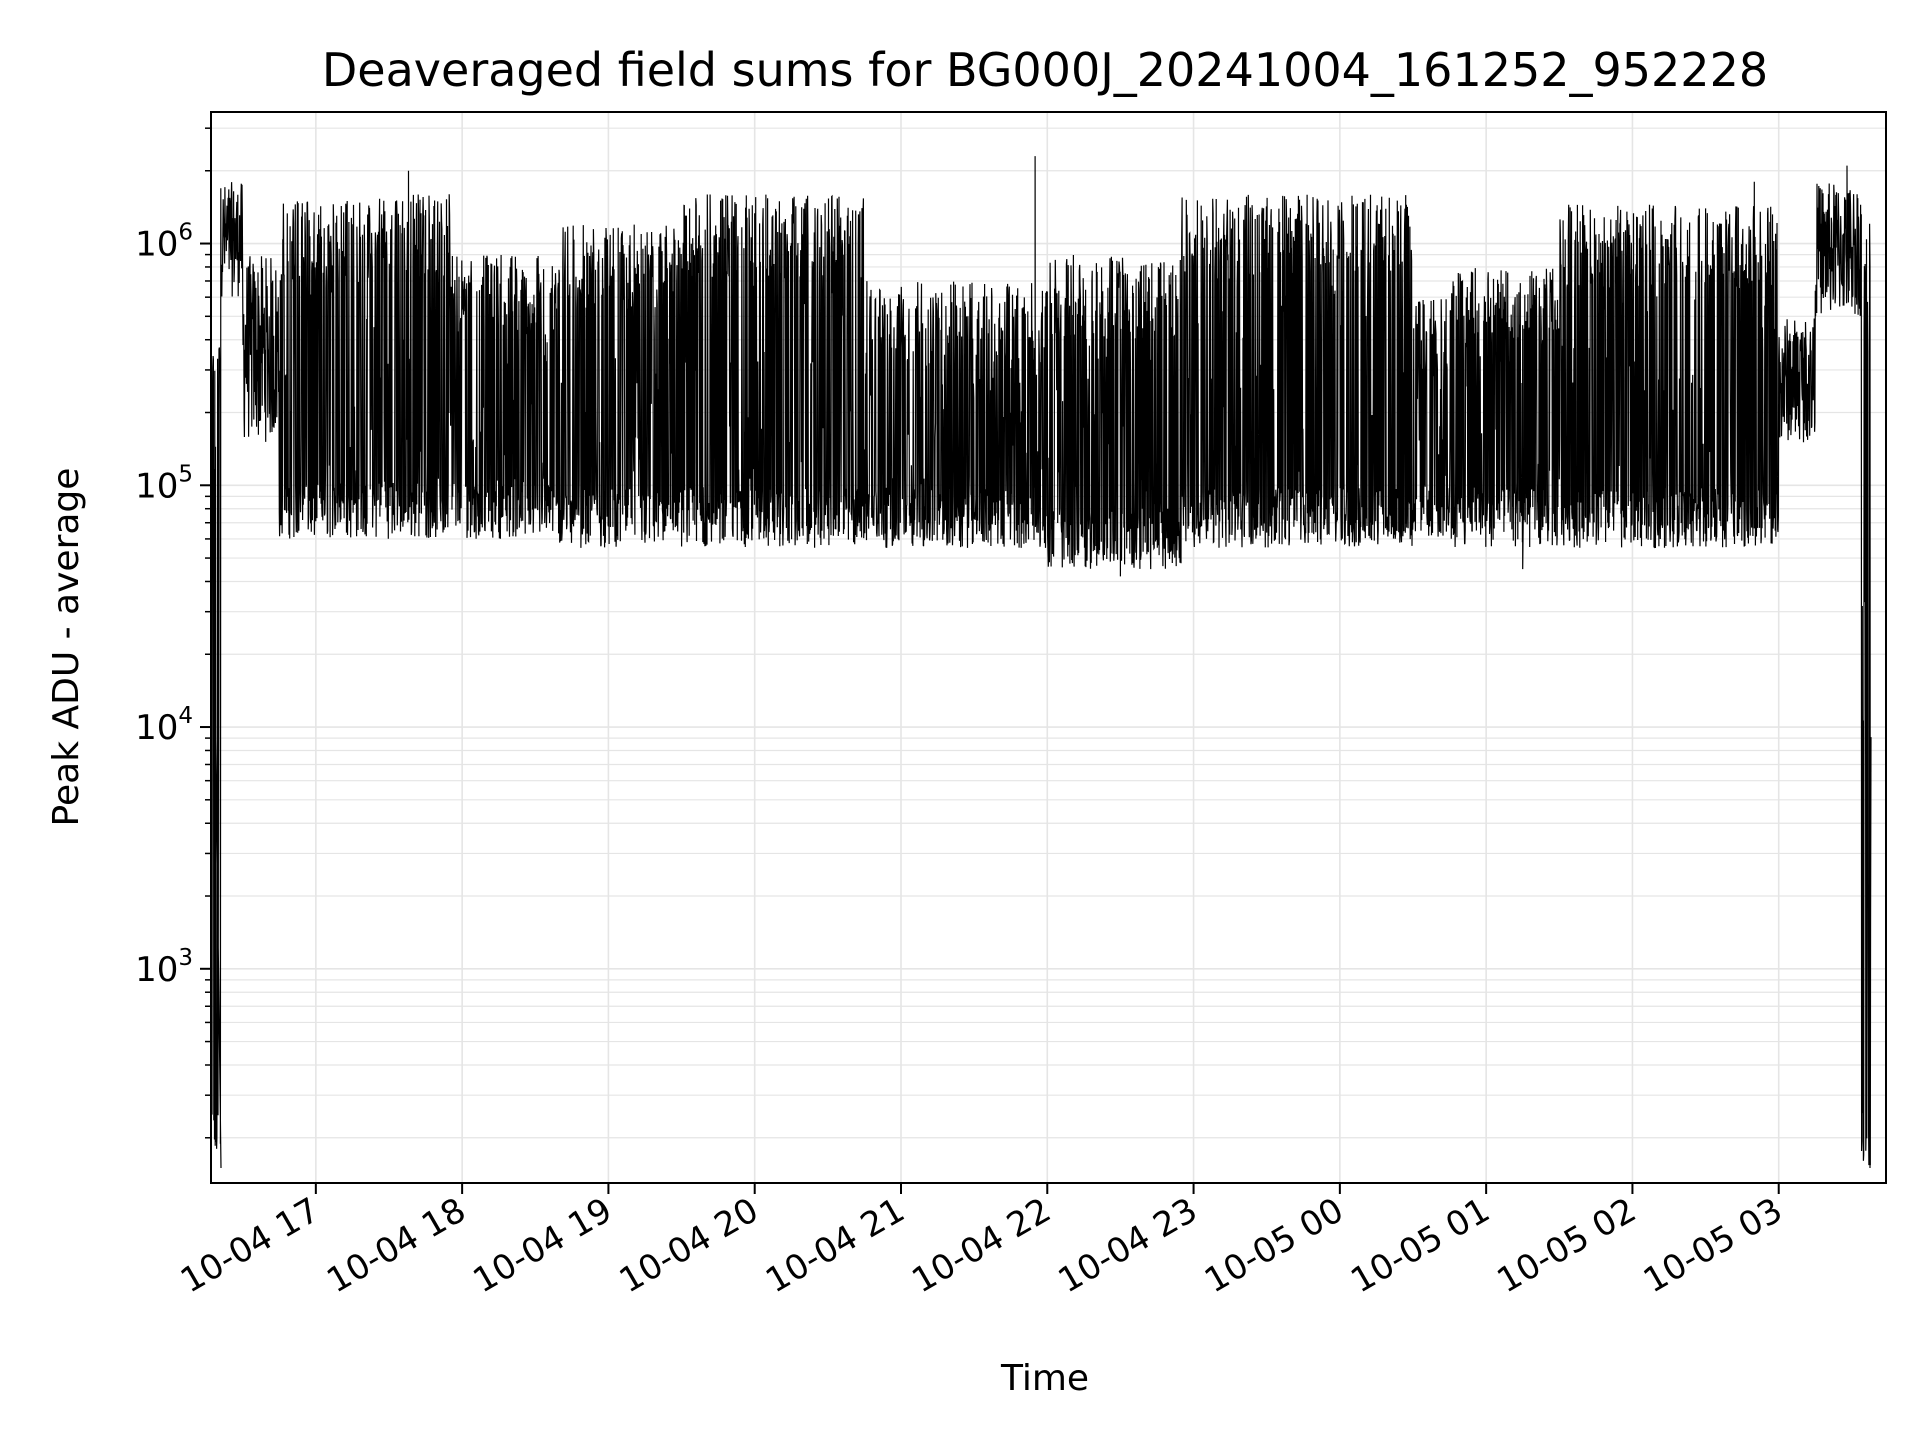 This screenshot has width=1920, height=1440. Describe the element at coordinates (173, 633) in the screenshot. I see `y-axis-ticks: 10³ 10⁴ 10⁵ 10⁶` at that location.